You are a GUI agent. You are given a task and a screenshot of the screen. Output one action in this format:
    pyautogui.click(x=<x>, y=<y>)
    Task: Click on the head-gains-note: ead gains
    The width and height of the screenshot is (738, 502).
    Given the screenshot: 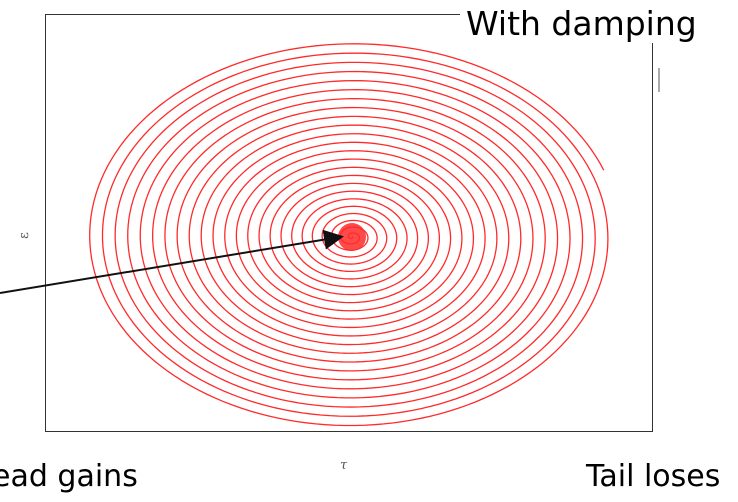 What is the action you would take?
    pyautogui.click(x=69, y=476)
    